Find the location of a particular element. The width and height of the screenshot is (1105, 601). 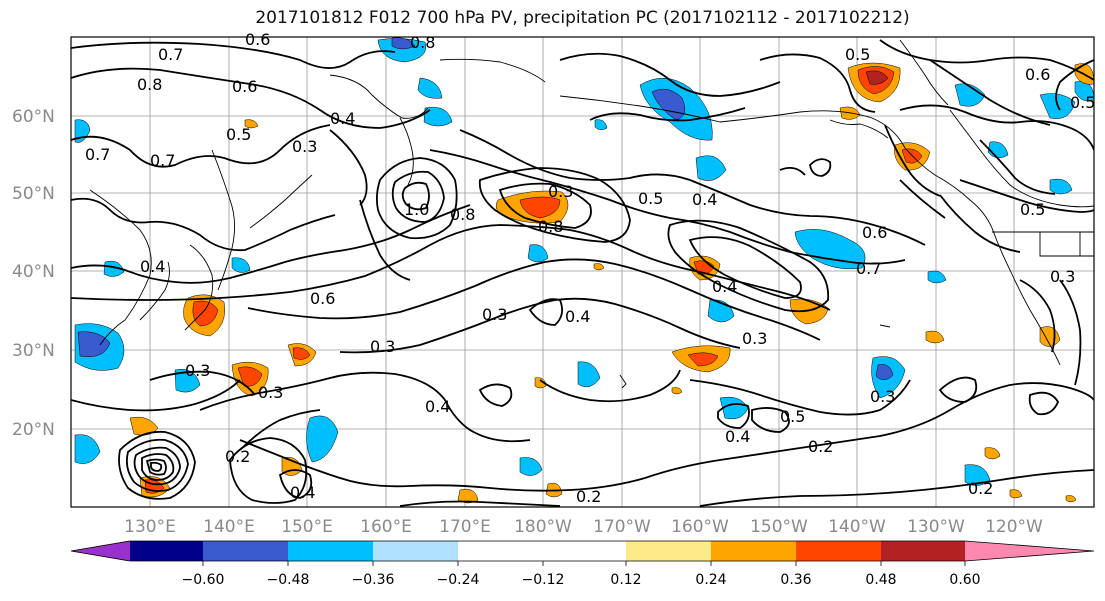

colorbar-tick: −0.24 is located at coordinates (458, 580).